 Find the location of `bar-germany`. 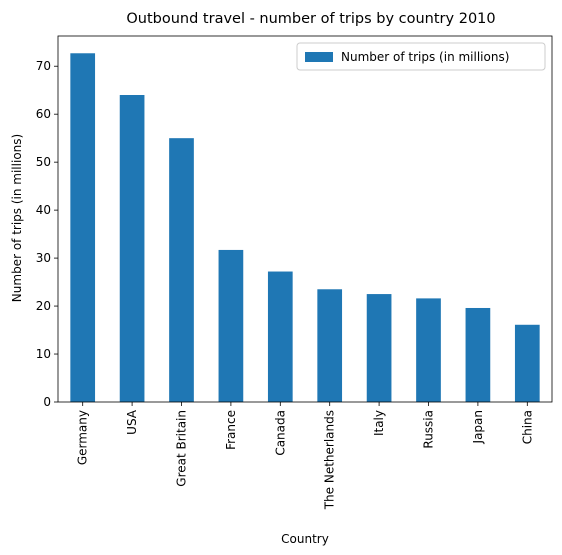

bar-germany is located at coordinates (83, 227).